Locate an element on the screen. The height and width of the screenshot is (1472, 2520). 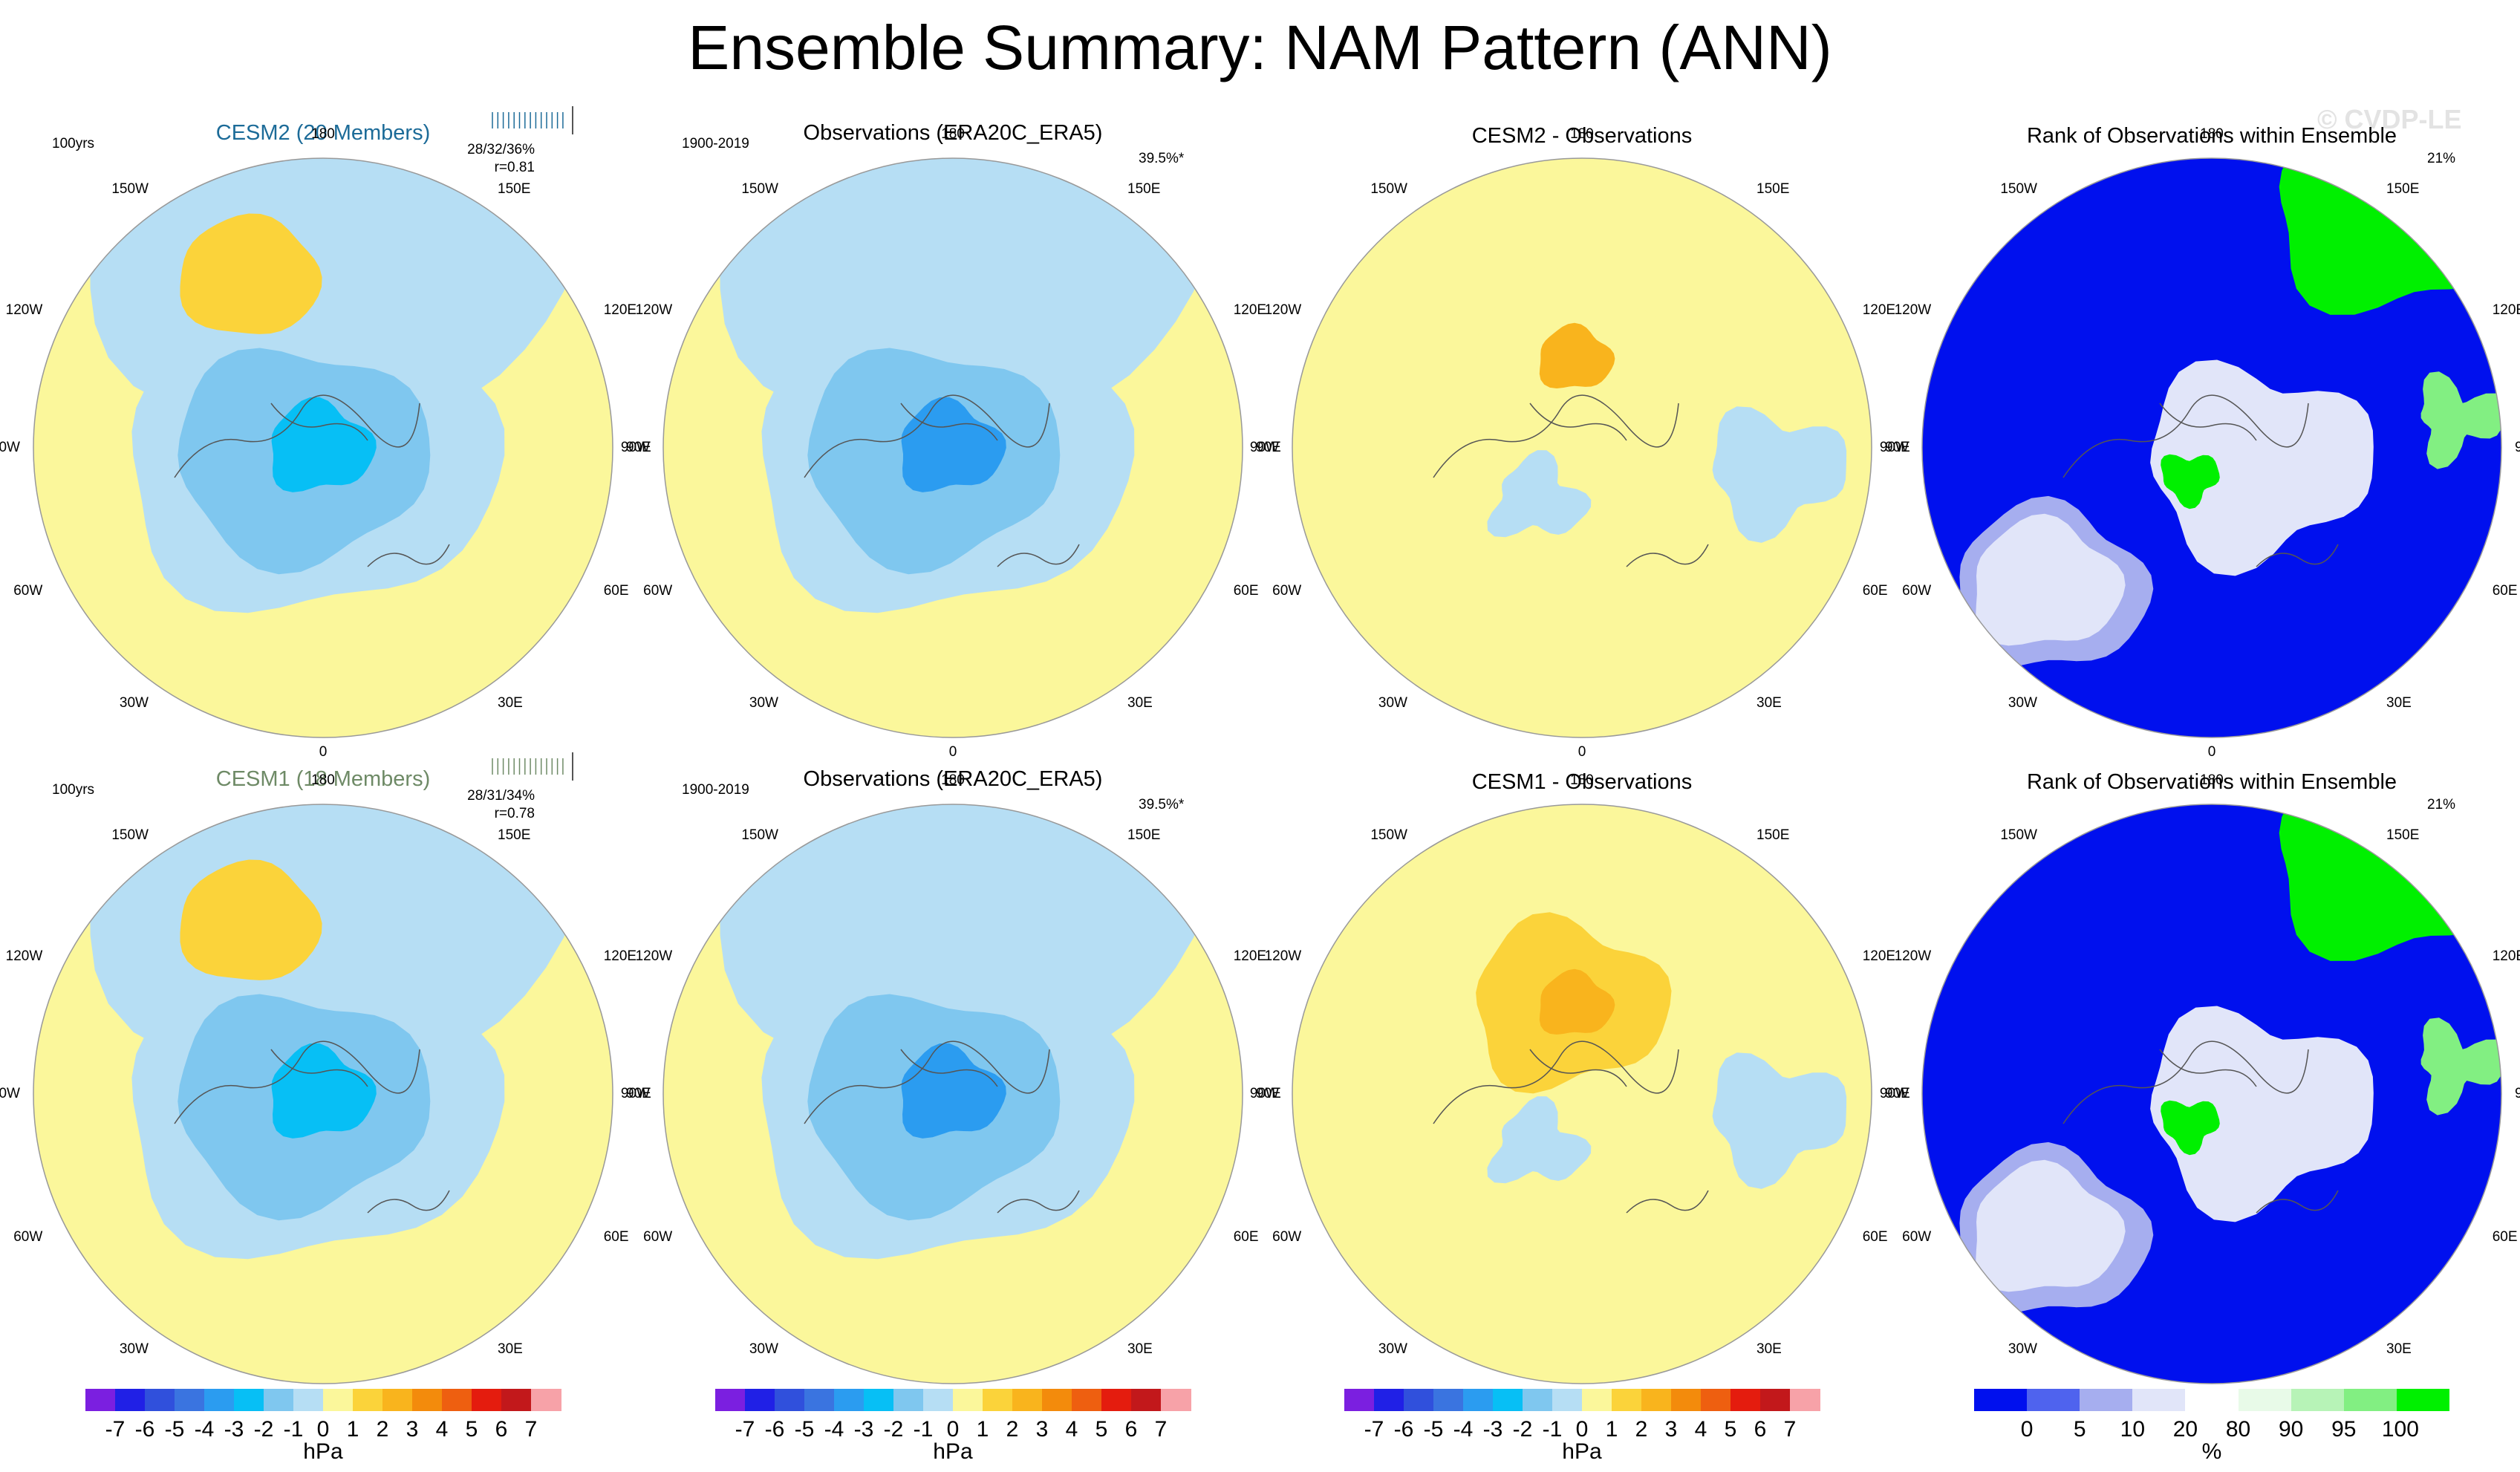
diff-field is located at coordinates (1582, 1094).